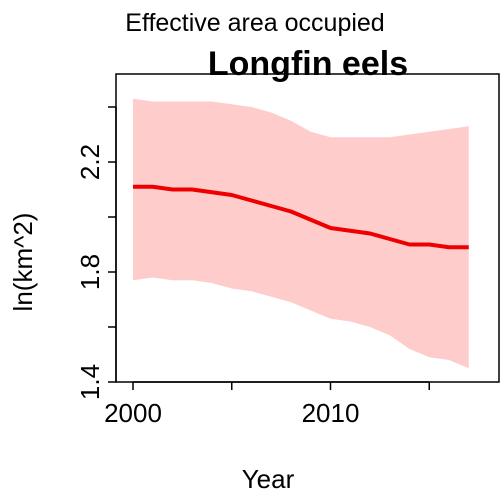  Describe the element at coordinates (308, 64) in the screenshot. I see `chart-title: Longfin eels` at that location.